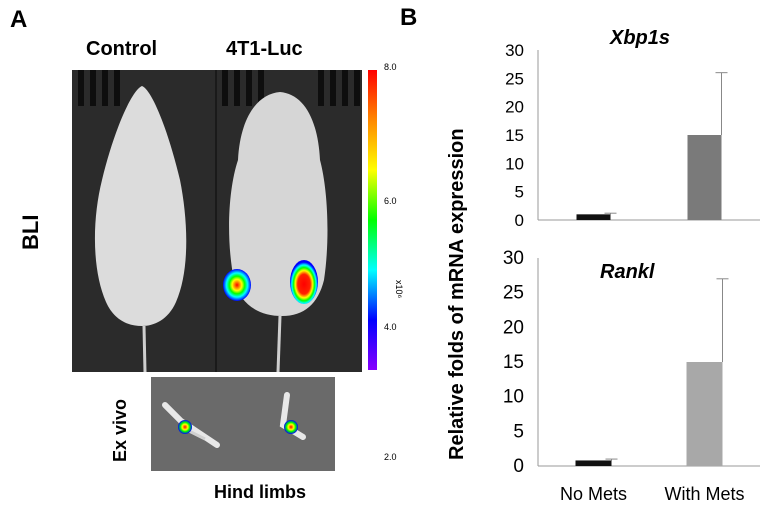 The width and height of the screenshot is (768, 512). Describe the element at coordinates (639, 38) in the screenshot. I see `xbp1s-chart-title: Xbp1s` at that location.